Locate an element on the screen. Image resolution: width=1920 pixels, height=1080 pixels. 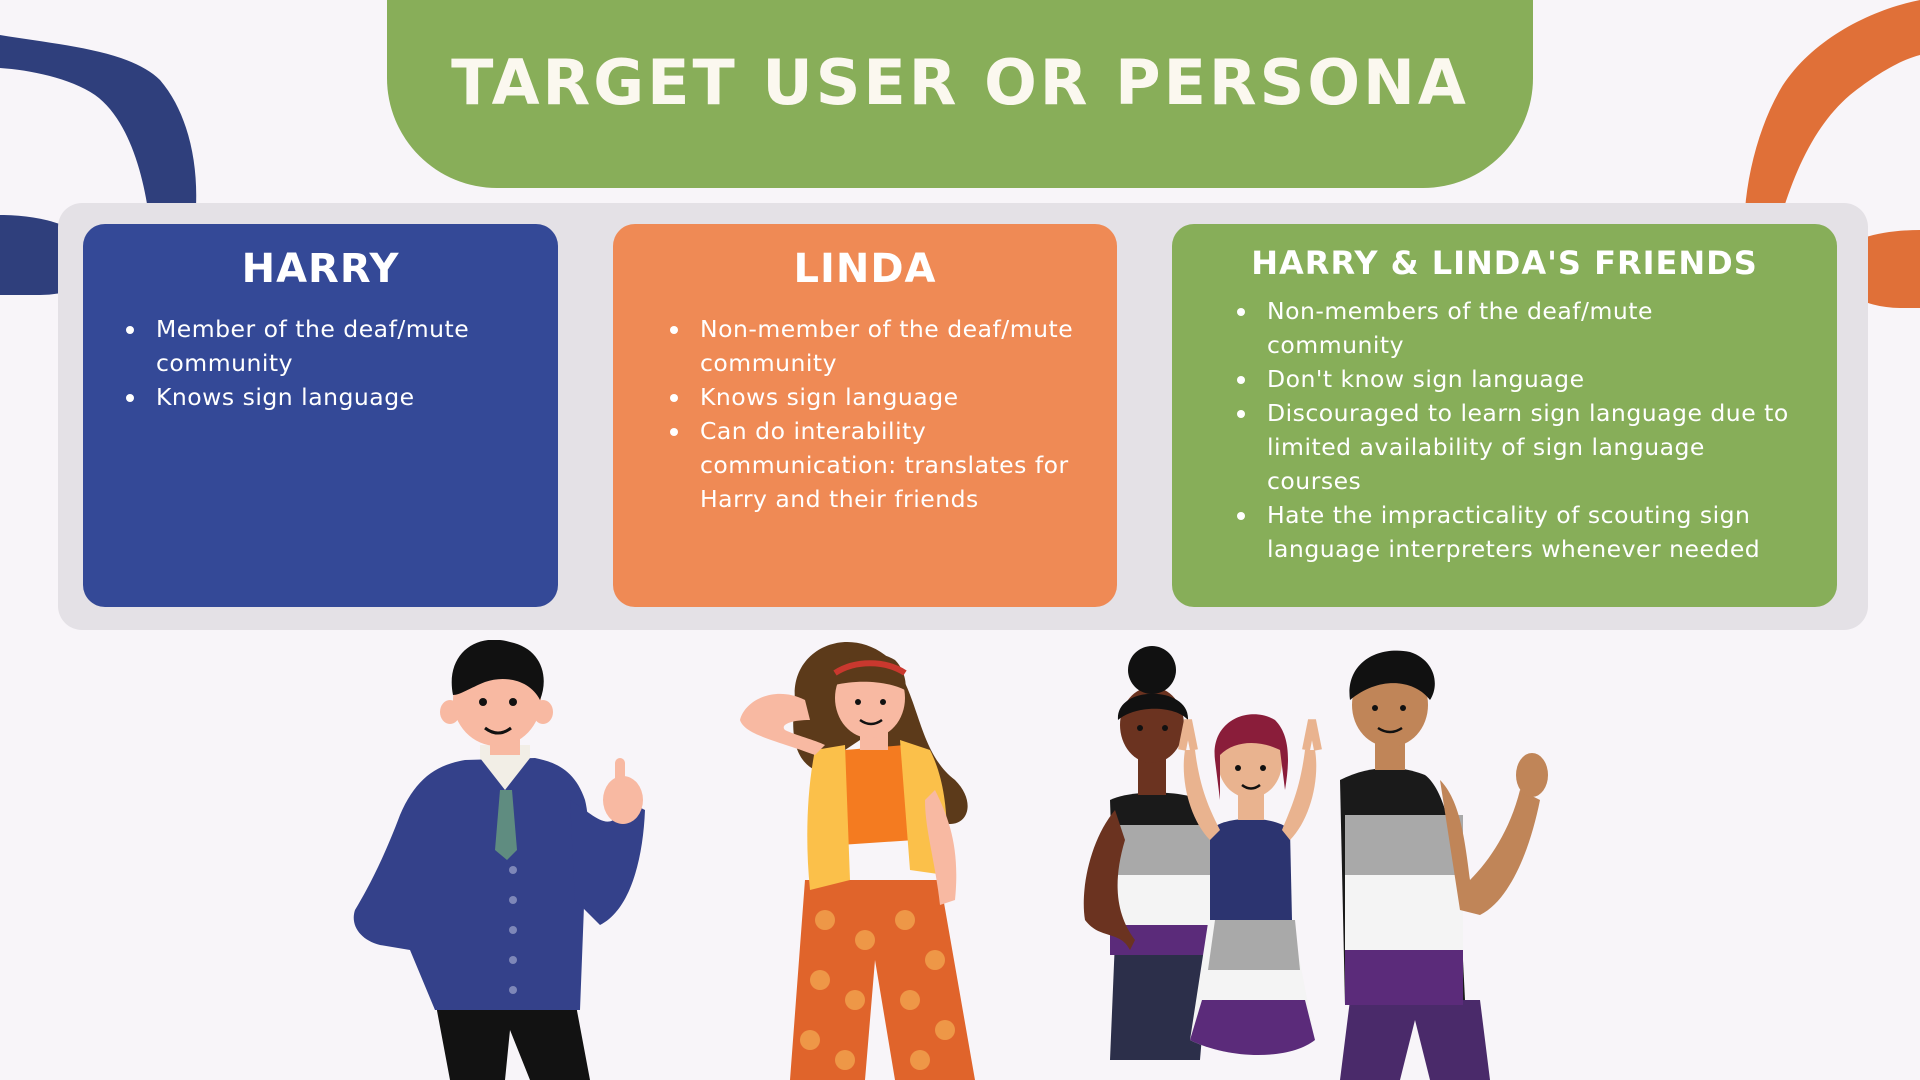
list-item: Don't know sign language is located at coordinates (1517, 379).